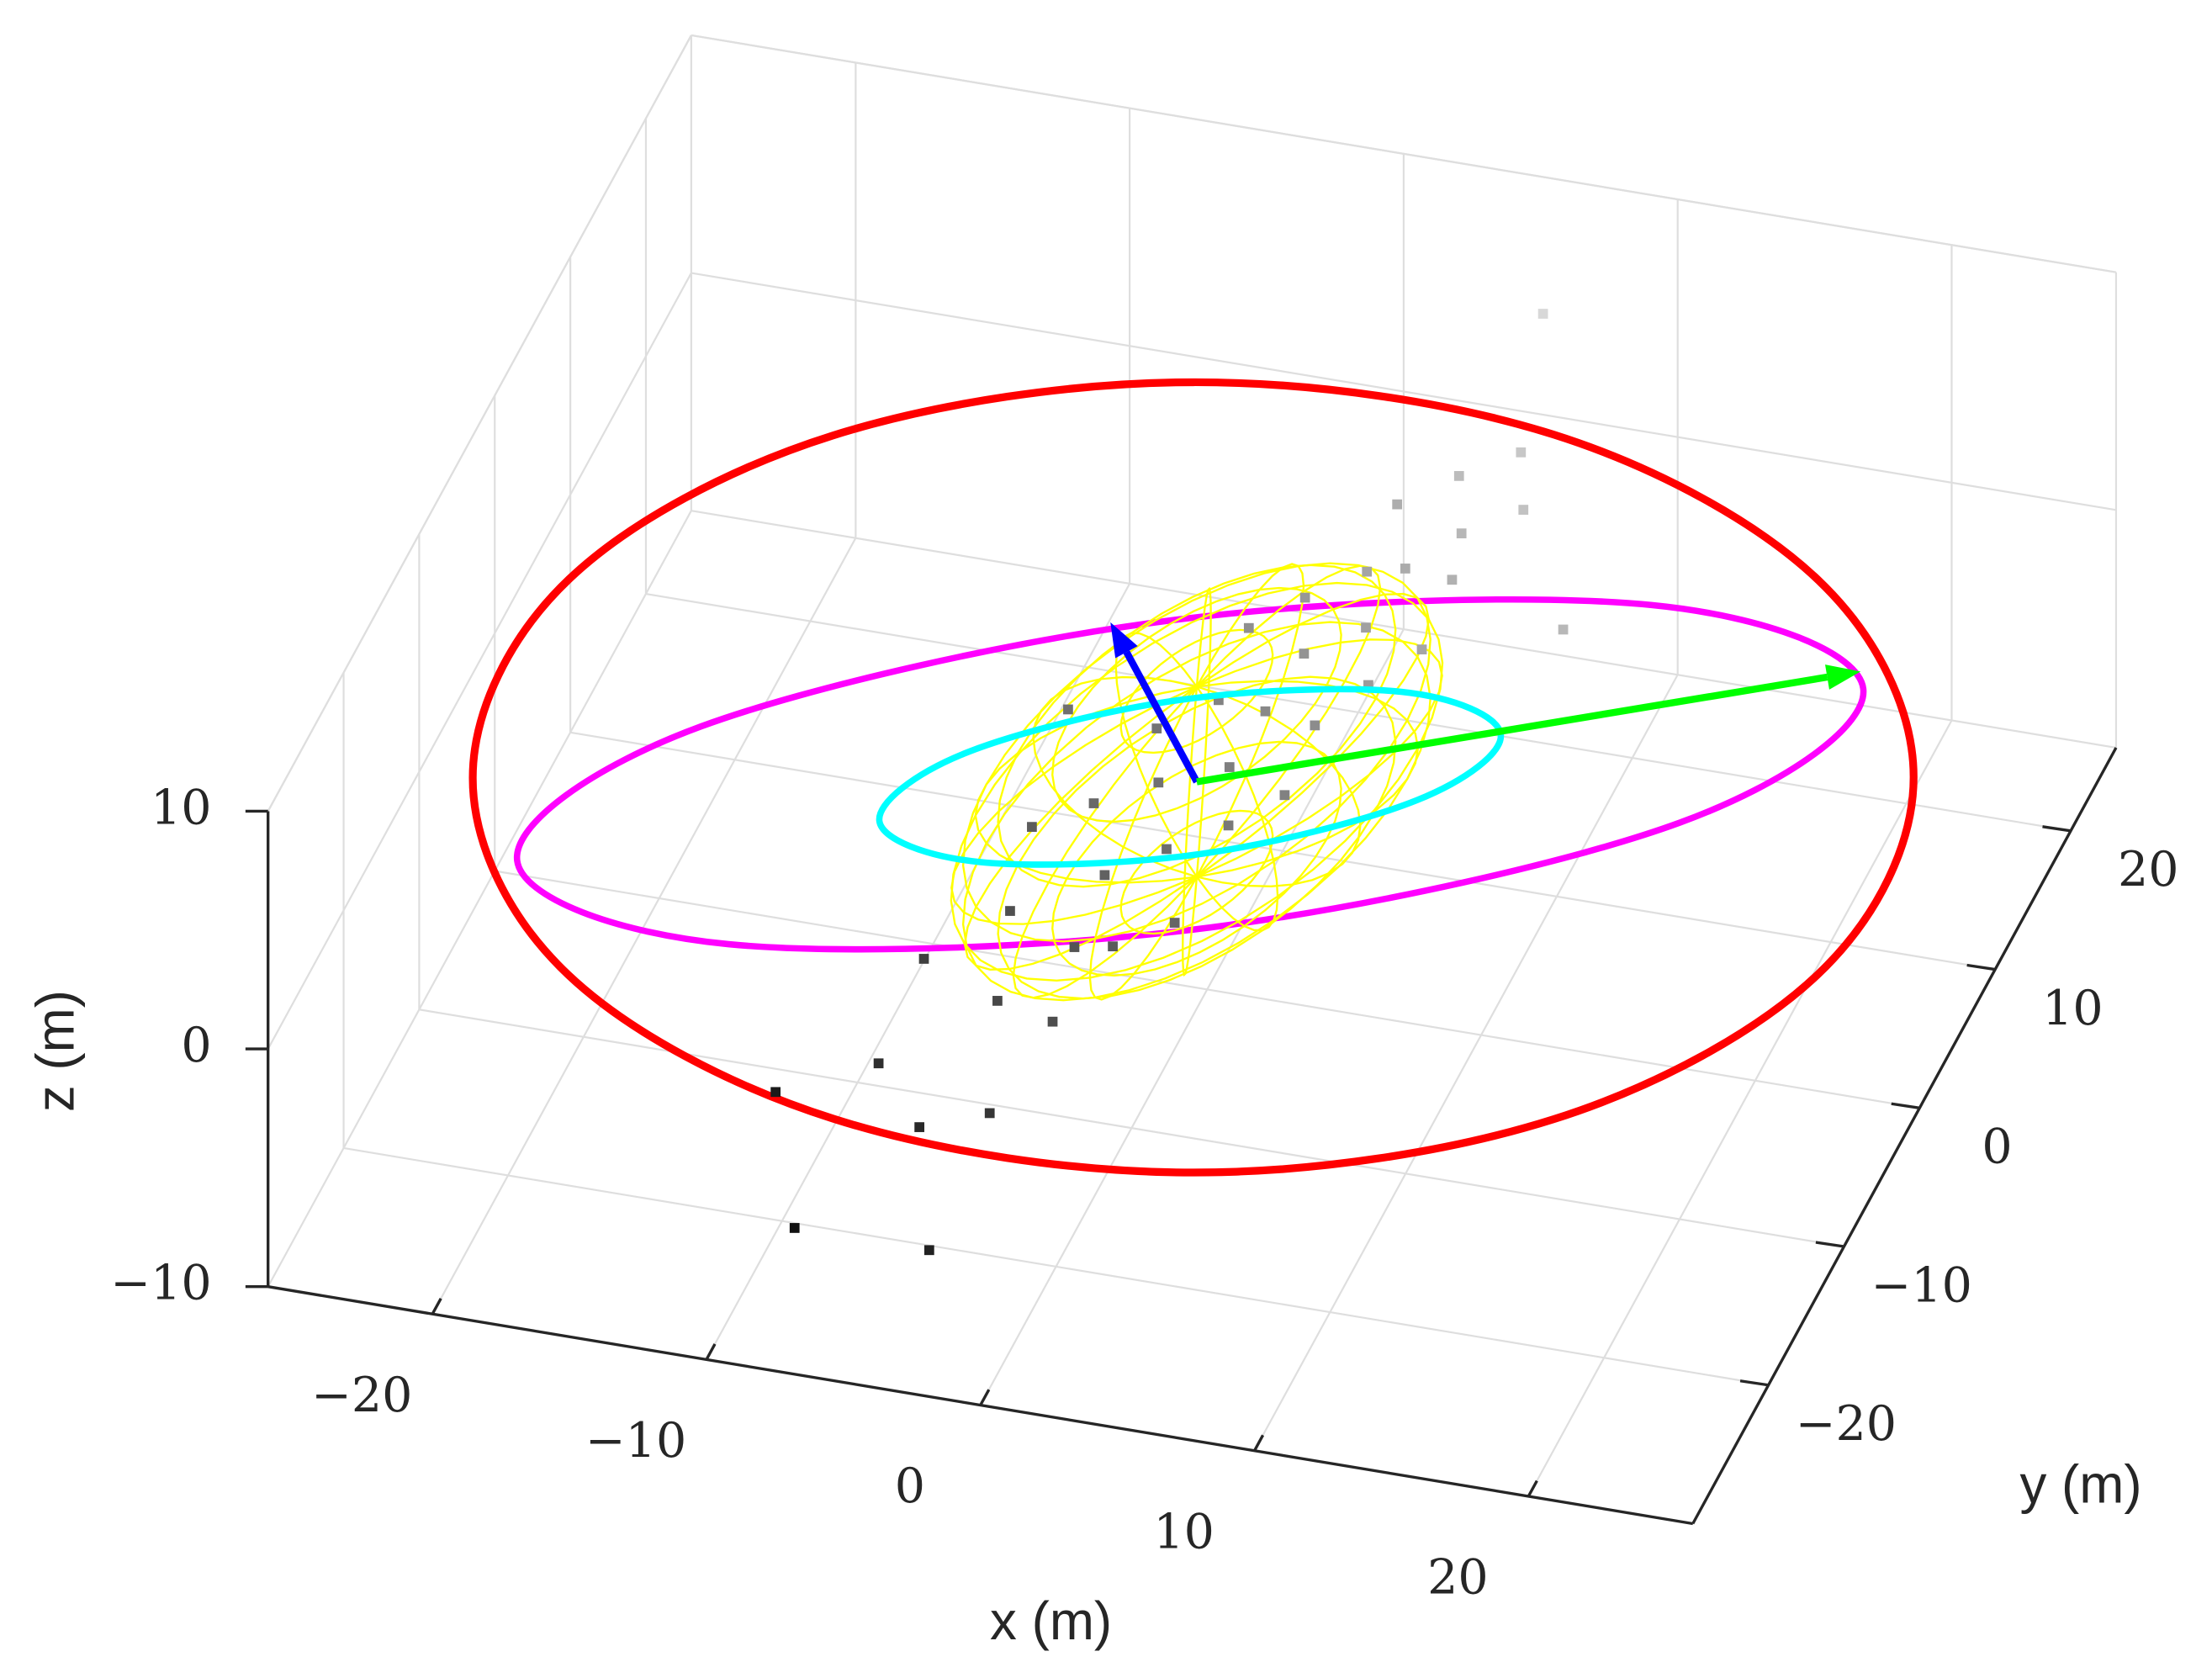 The height and width of the screenshot is (1678, 2212). I want to click on y-tick-label: −10, so click(1921, 1285).